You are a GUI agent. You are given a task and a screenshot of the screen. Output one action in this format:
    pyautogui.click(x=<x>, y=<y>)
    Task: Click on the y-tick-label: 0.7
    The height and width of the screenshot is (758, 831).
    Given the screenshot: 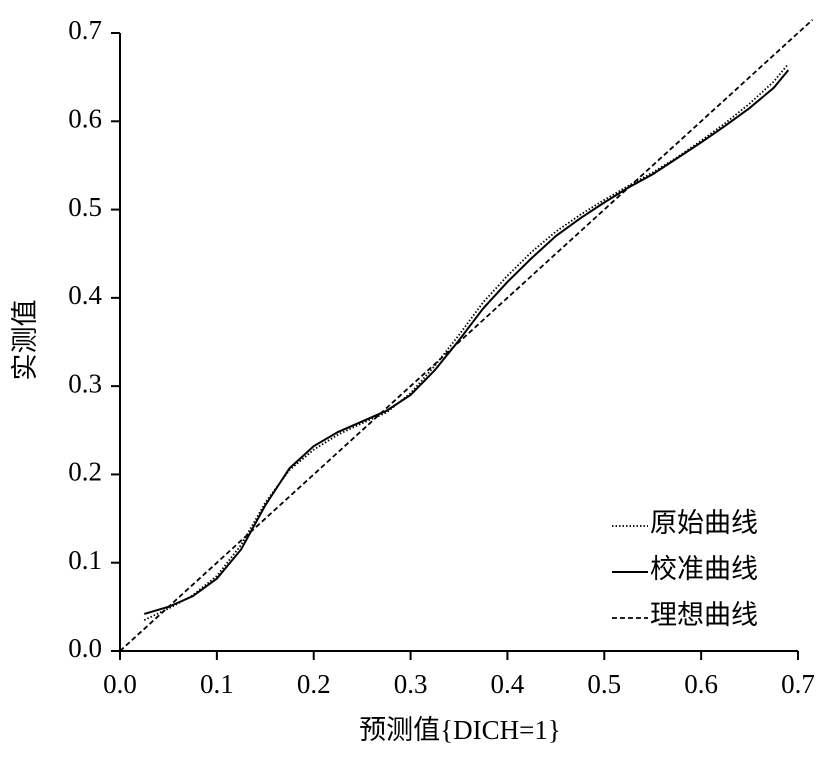 What is the action you would take?
    pyautogui.click(x=85, y=30)
    